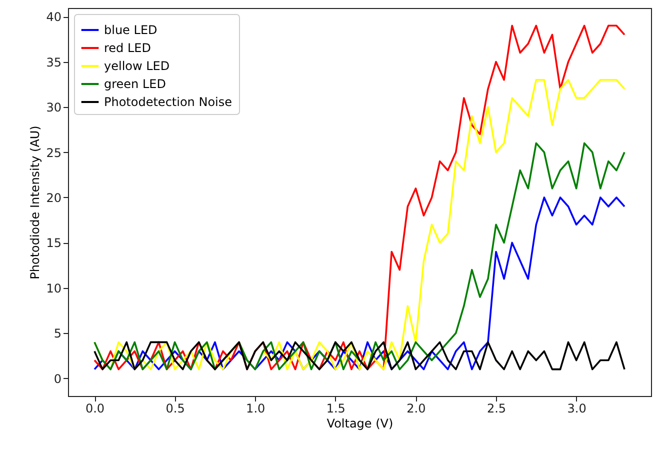 The width and height of the screenshot is (665, 455). Describe the element at coordinates (576, 409) in the screenshot. I see `x-tick-label: 3.0` at that location.